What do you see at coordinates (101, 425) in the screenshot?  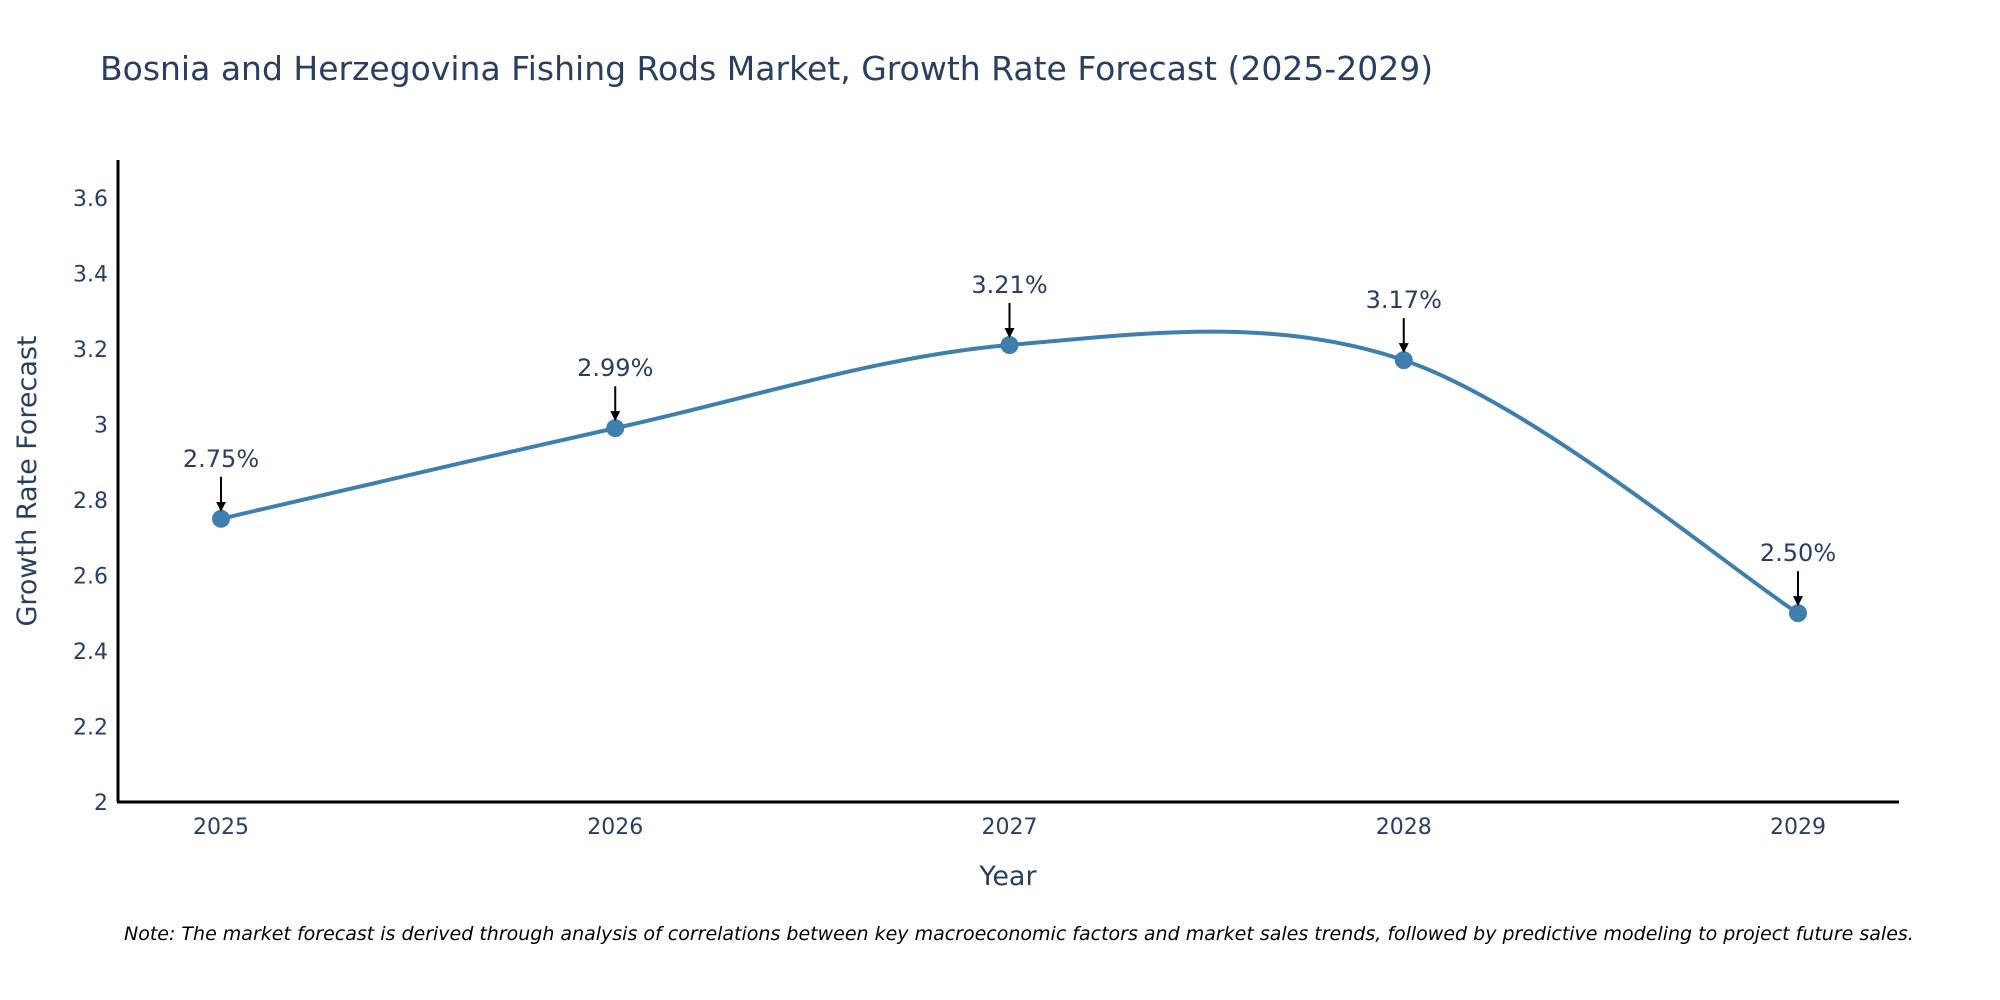 I see `y-tick-label: 3` at bounding box center [101, 425].